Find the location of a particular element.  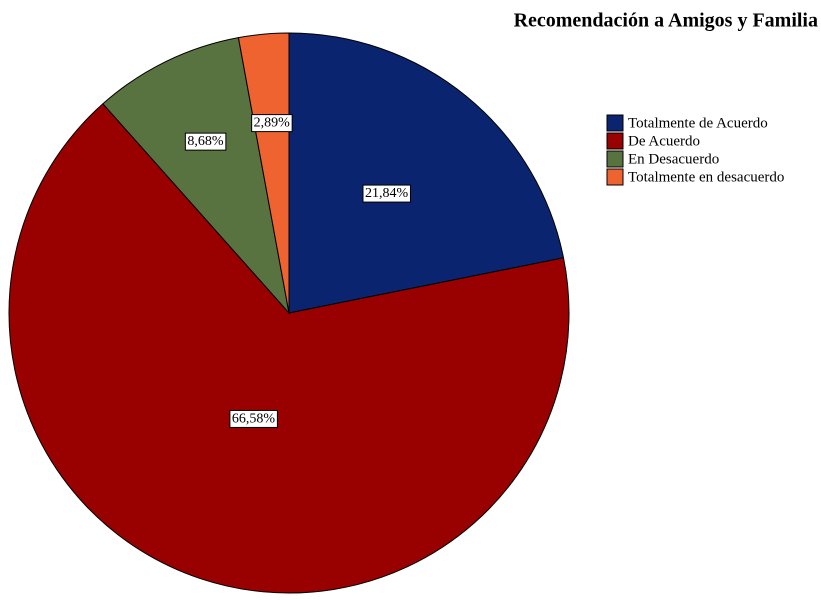

data-label: 8,68% is located at coordinates (205, 141).